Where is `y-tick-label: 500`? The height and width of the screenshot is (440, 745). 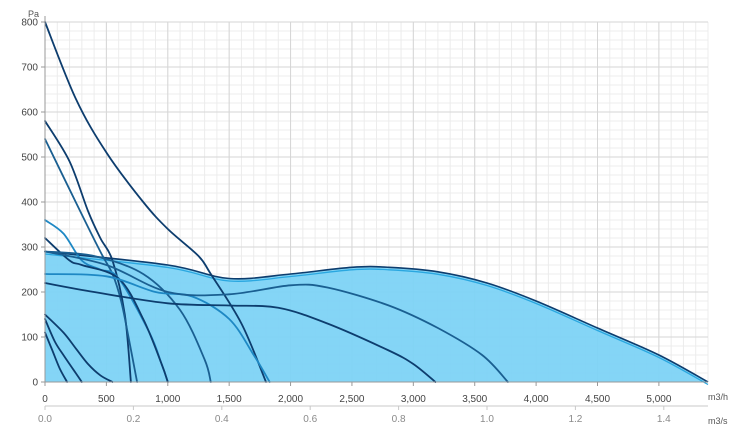
y-tick-label: 500 is located at coordinates (29, 158).